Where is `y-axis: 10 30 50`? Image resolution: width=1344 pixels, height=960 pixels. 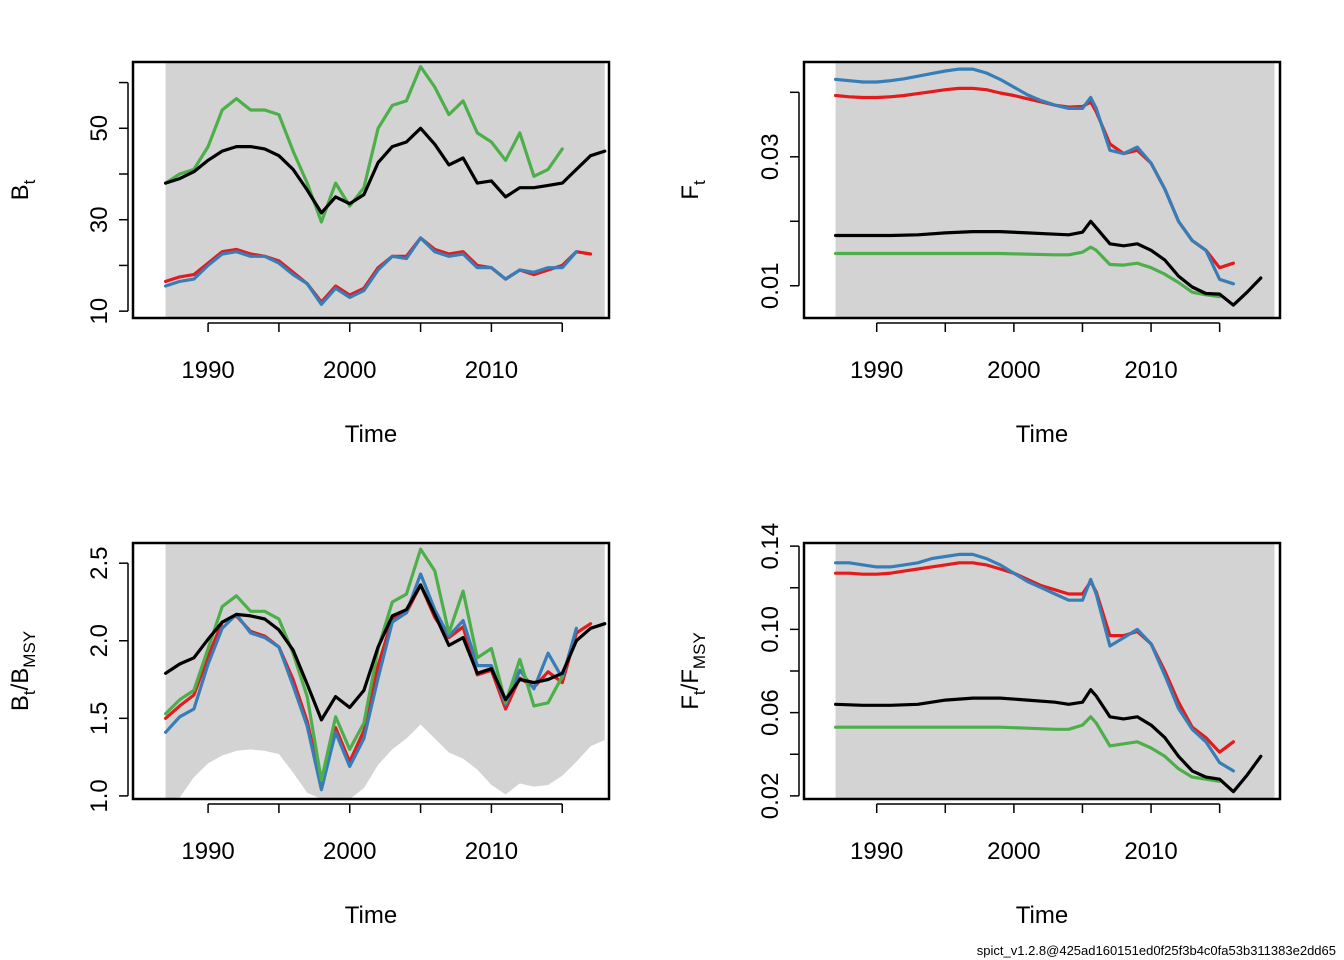 y-axis: 10 30 50 is located at coordinates (107, 203).